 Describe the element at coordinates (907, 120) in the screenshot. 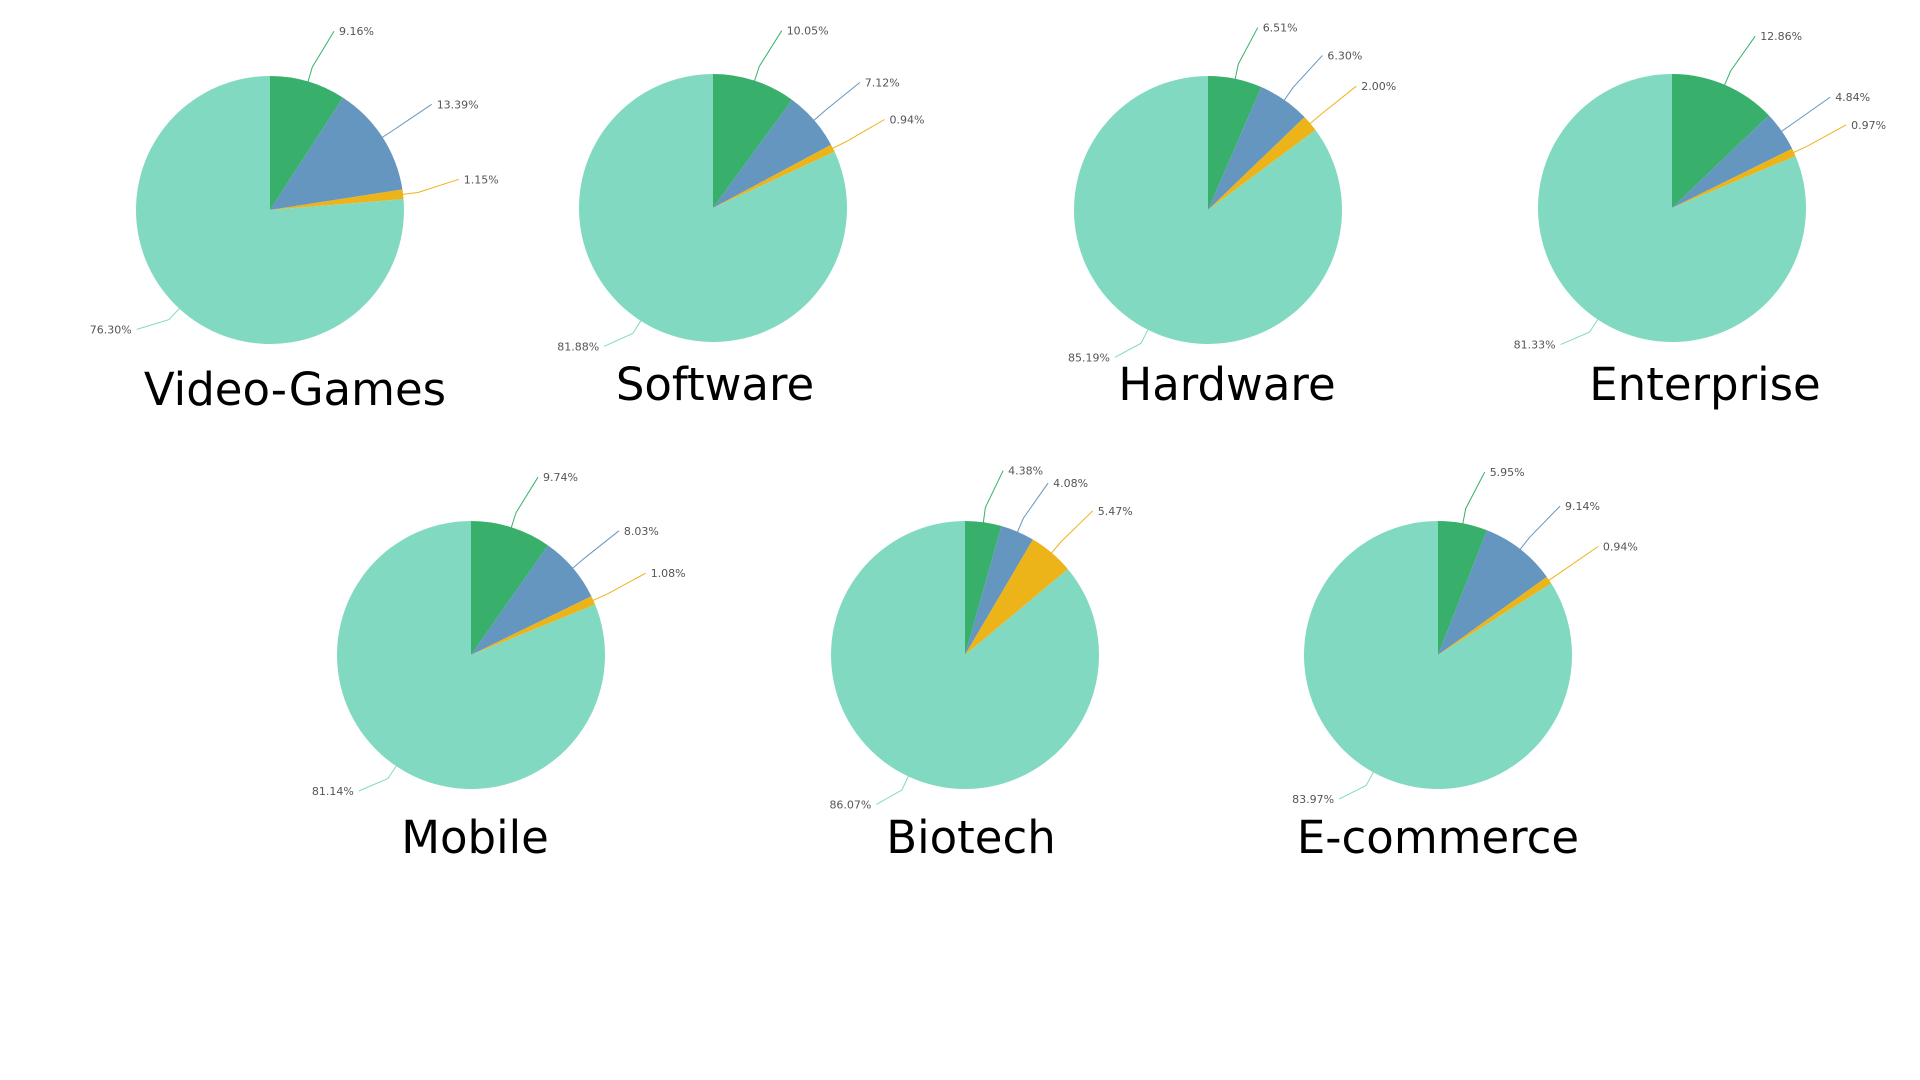

I see `pie-software-label-3: 0.94%` at that location.